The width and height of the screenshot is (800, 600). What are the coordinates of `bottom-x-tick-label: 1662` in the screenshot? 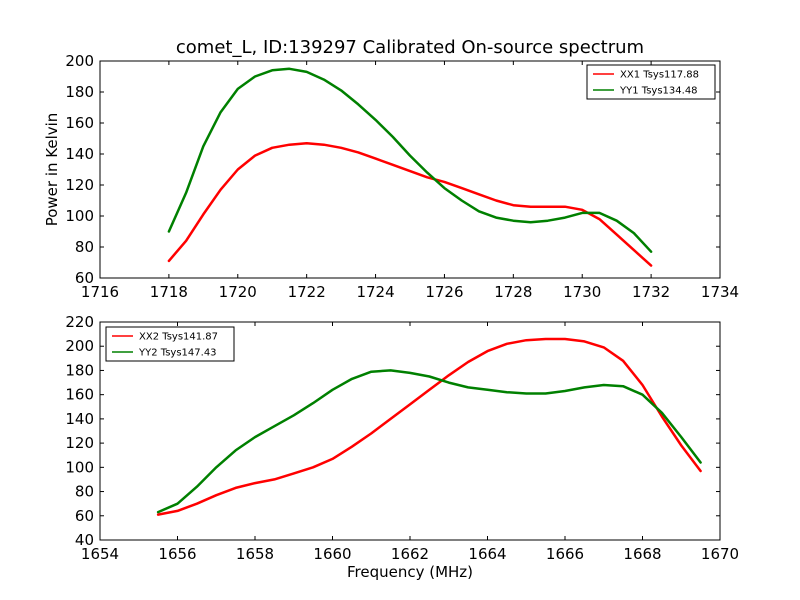 It's located at (410, 554).